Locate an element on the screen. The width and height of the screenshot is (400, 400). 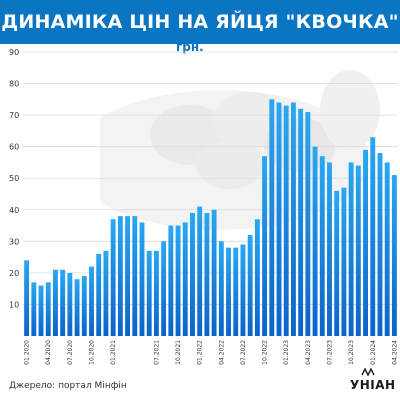
x-tick-label: 07.2022 is located at coordinates (243, 352).